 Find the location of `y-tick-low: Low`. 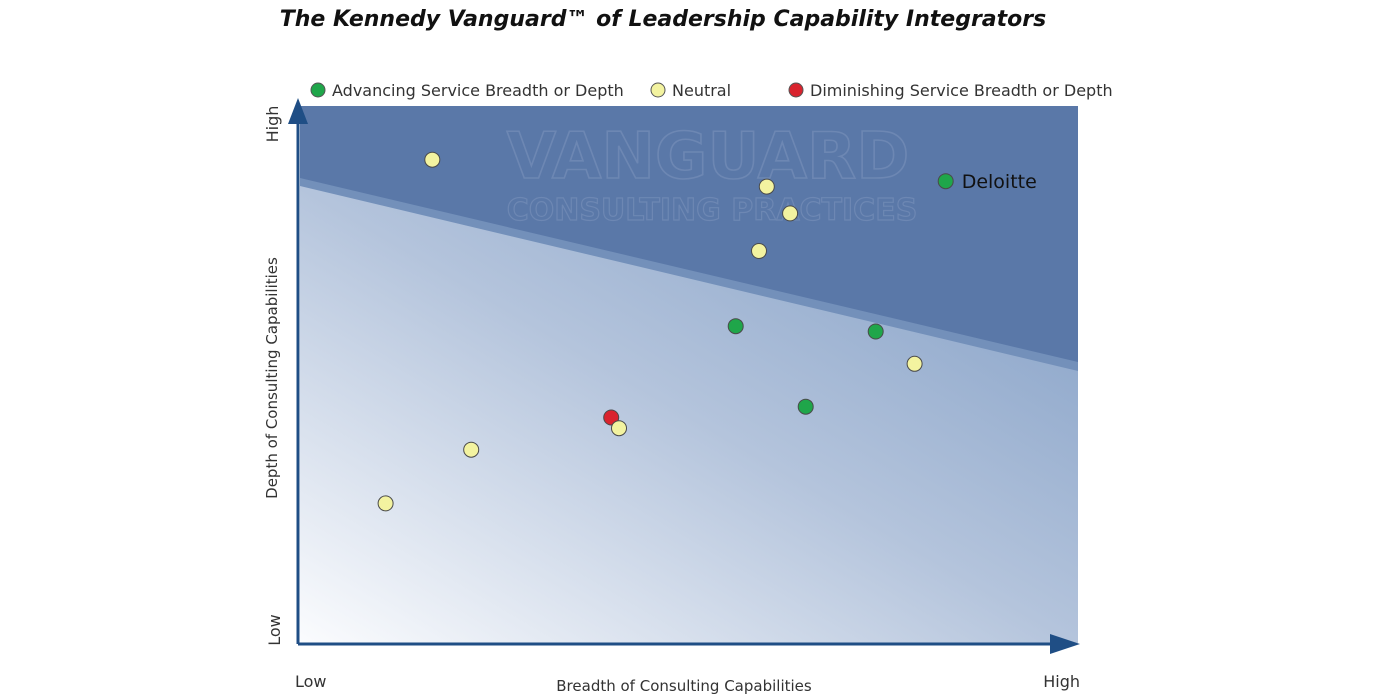

y-tick-low: Low is located at coordinates (274, 630).